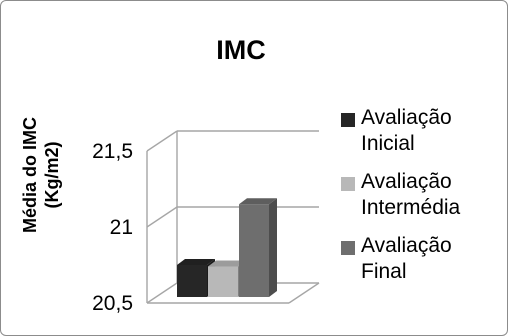 Image resolution: width=508 pixels, height=336 pixels. Describe the element at coordinates (411, 194) in the screenshot. I see `legend-label-intermedia: Avaliação Intermédia` at that location.